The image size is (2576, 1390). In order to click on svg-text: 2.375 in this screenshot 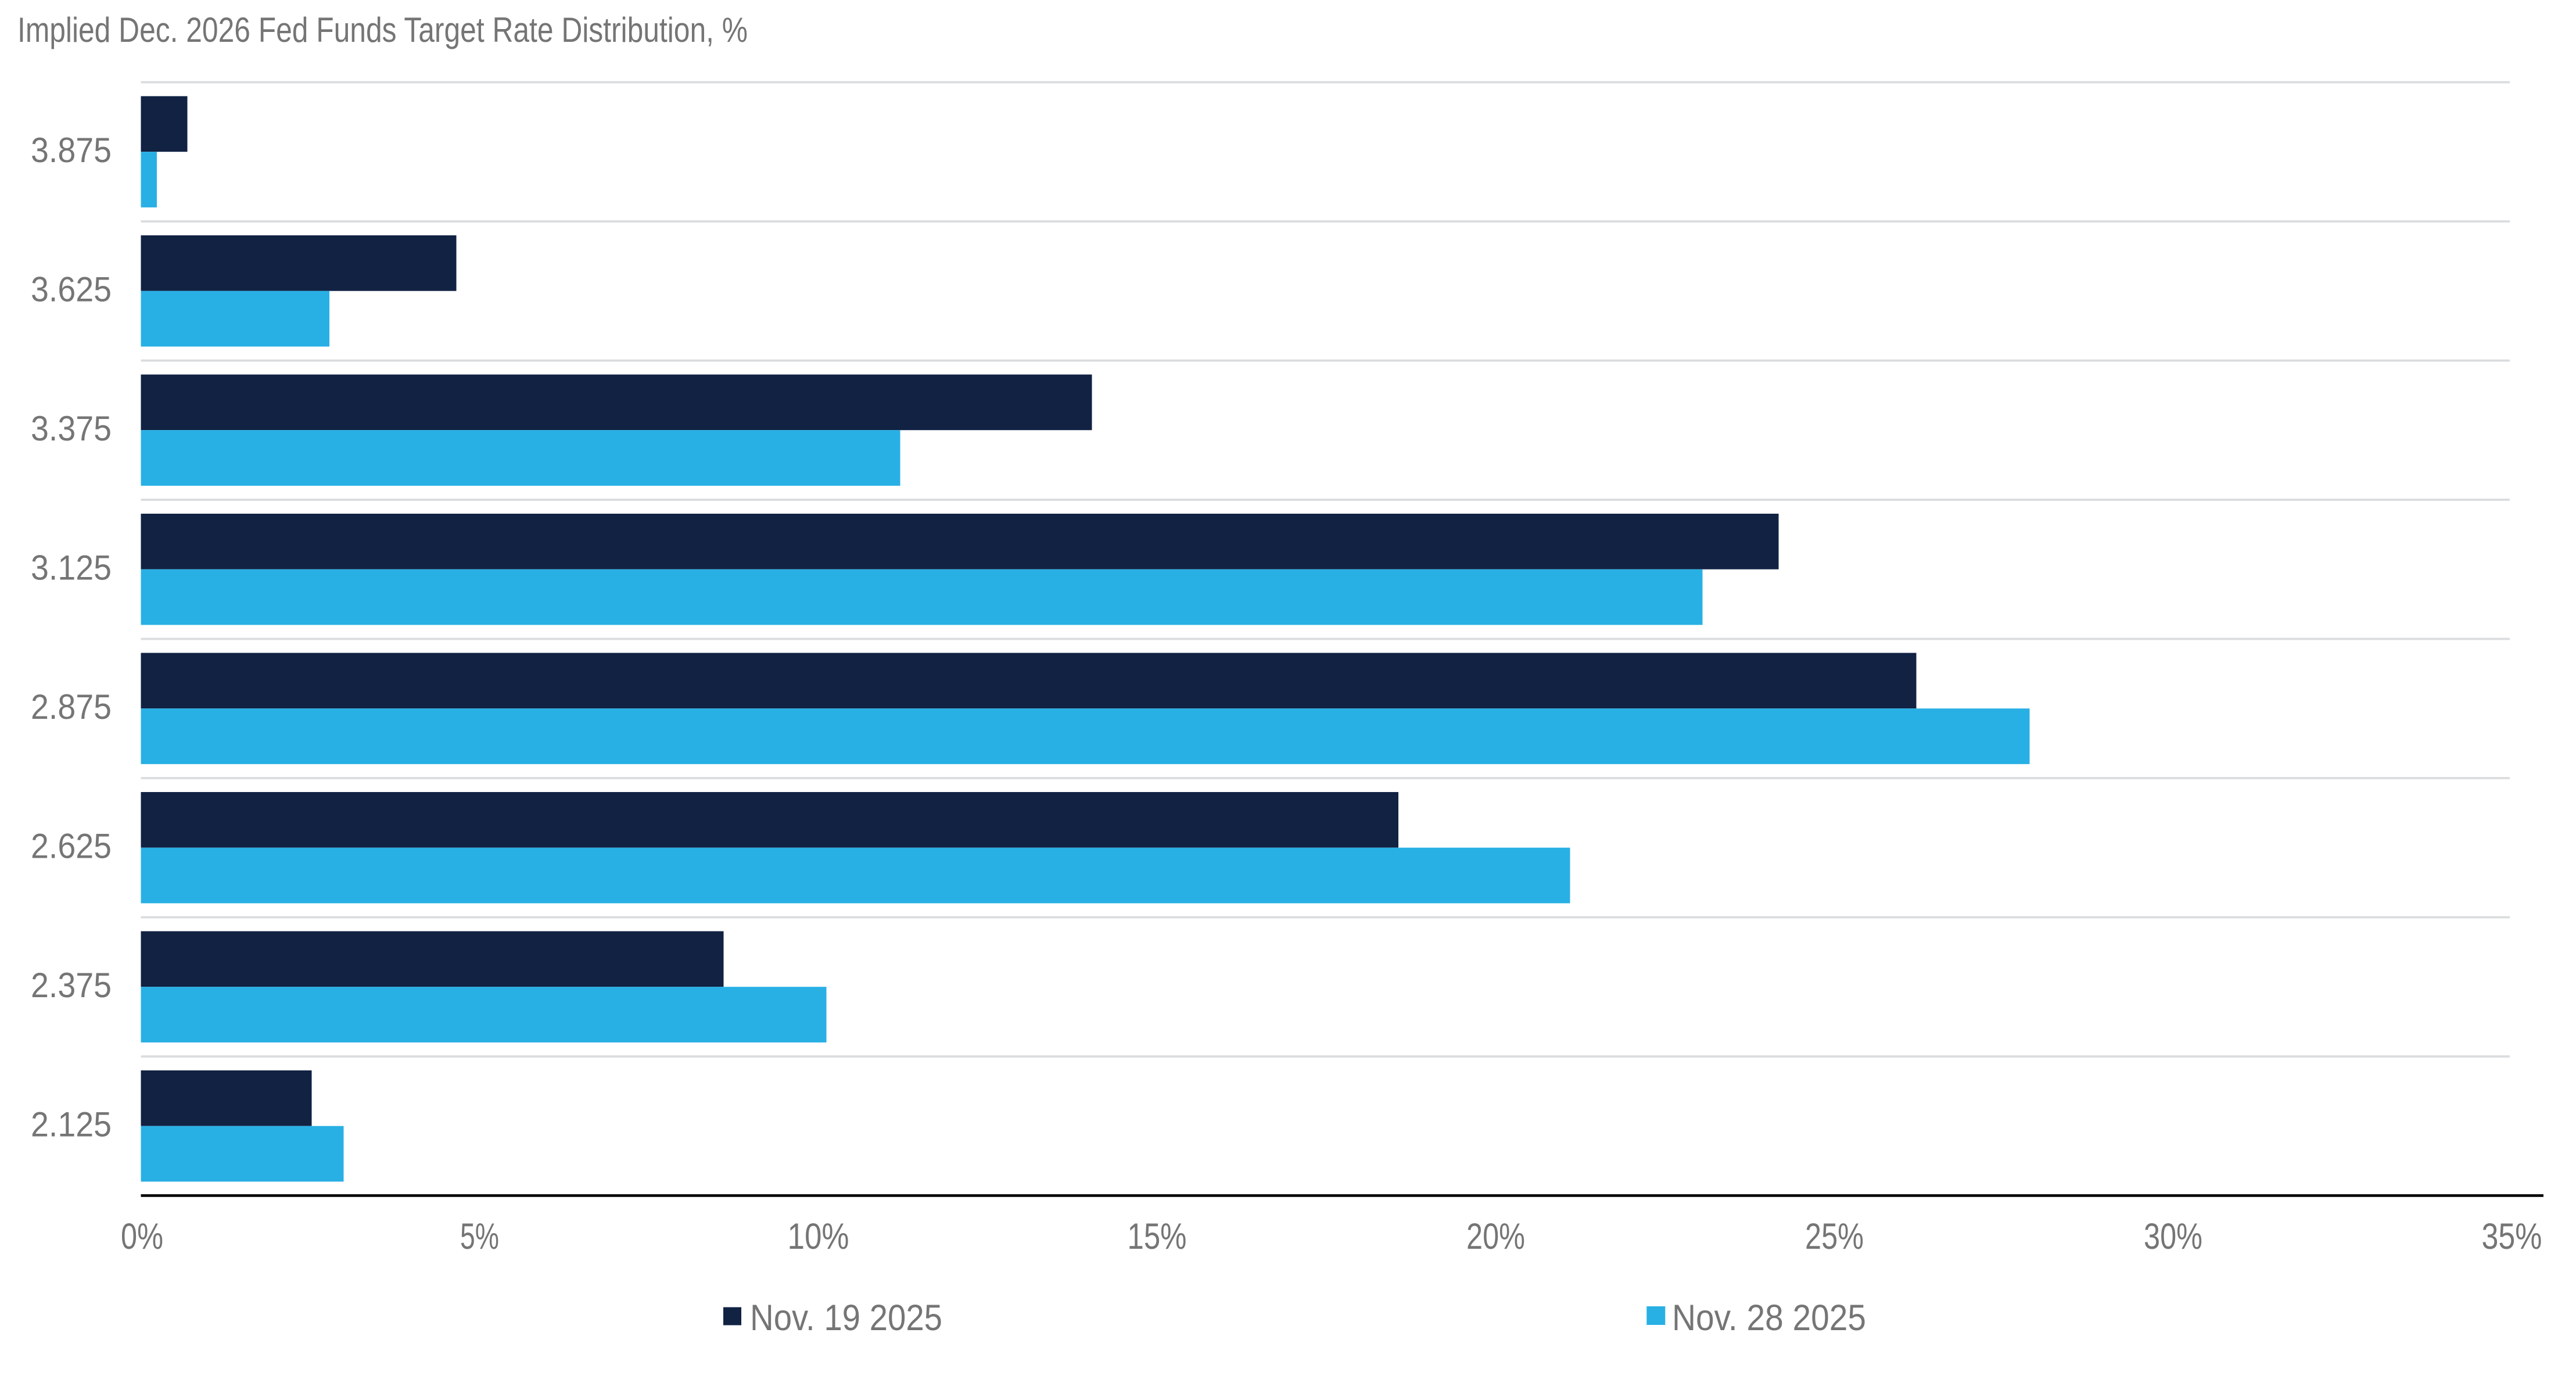, I will do `click(71, 985)`.